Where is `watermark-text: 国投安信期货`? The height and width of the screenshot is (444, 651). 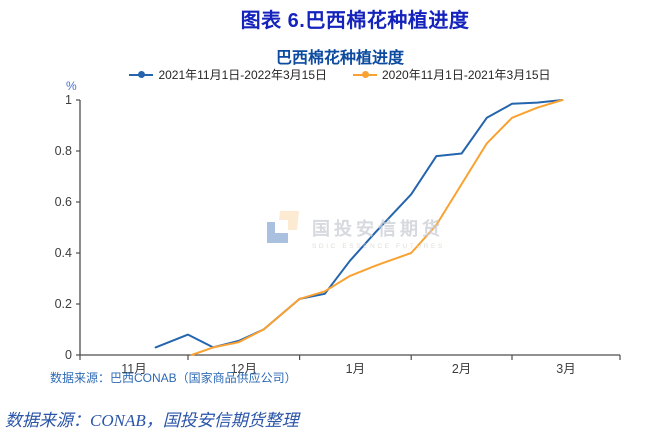
watermark-text: 国投安信期货 is located at coordinates (378, 229).